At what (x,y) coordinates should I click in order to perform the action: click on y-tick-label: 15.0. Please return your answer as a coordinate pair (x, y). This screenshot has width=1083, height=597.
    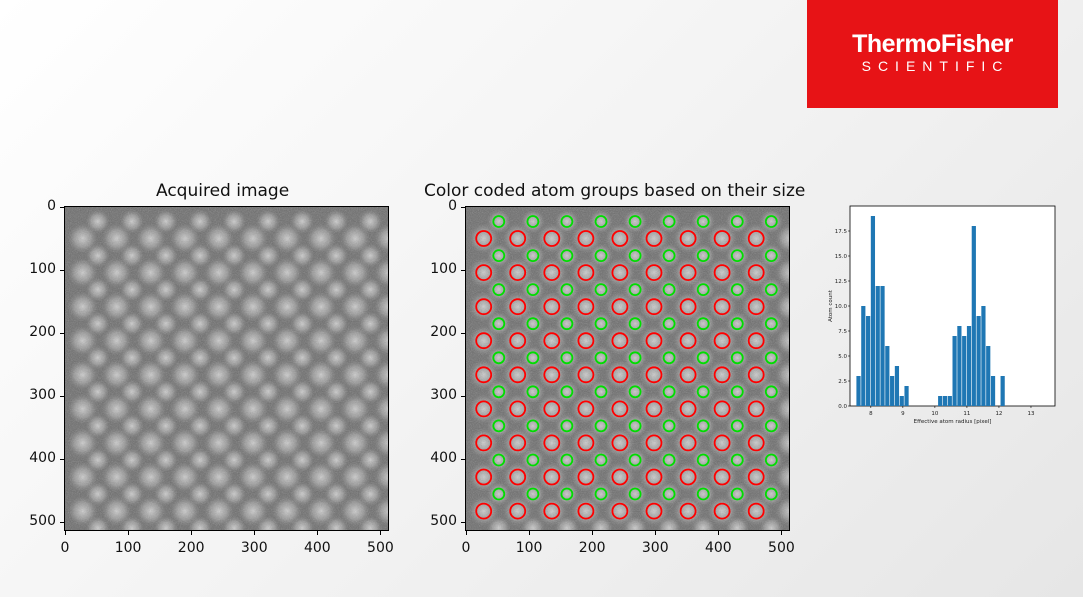
    Looking at the image, I should click on (841, 257).